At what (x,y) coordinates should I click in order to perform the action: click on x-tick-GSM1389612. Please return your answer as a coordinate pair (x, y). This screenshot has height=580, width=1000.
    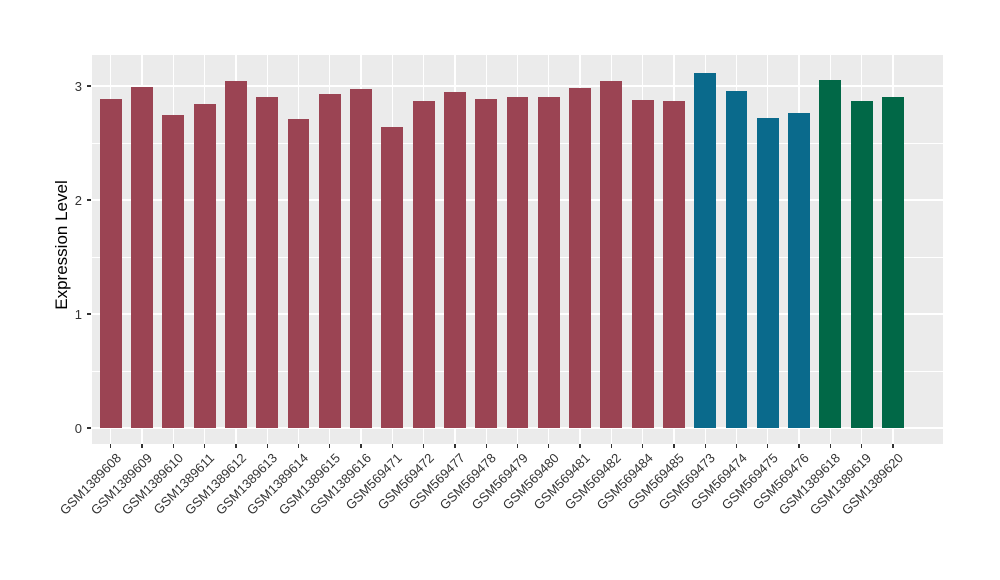
    Looking at the image, I should click on (236, 446).